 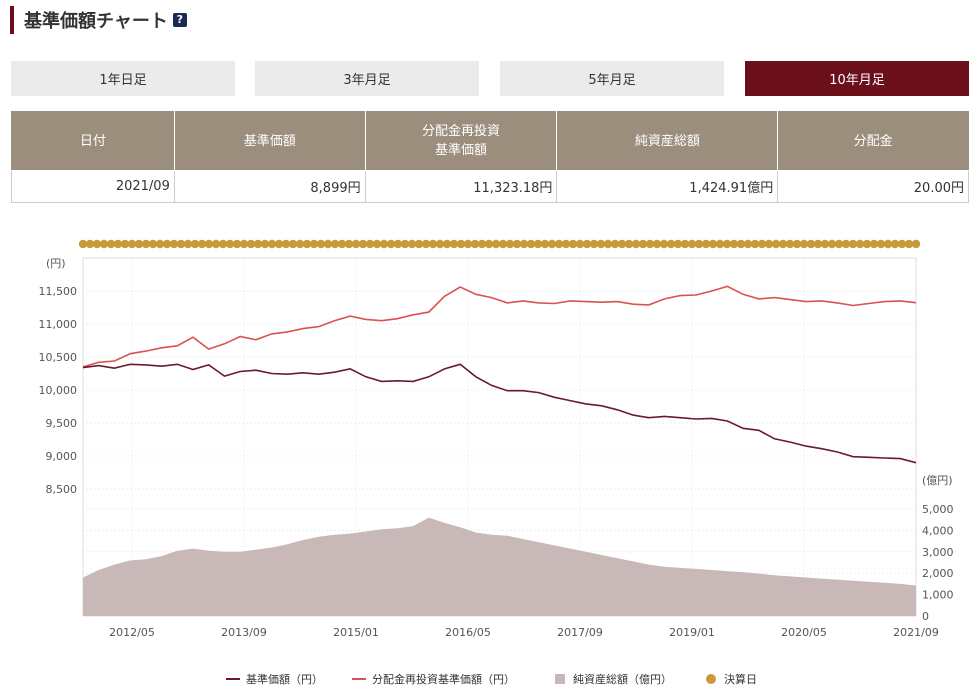 What do you see at coordinates (560, 679) in the screenshot?
I see `legend-swatch-area` at bounding box center [560, 679].